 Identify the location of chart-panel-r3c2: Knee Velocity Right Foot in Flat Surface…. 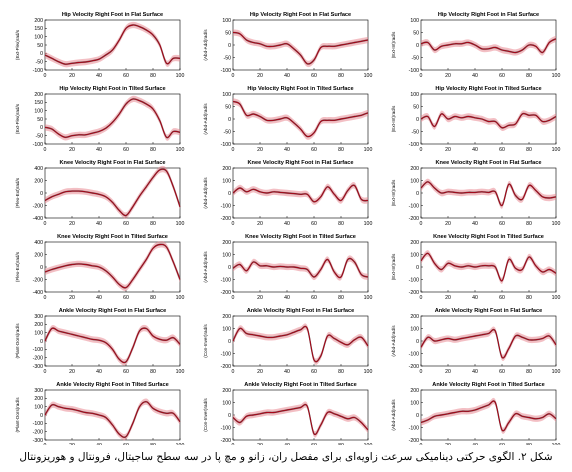
(287, 193).